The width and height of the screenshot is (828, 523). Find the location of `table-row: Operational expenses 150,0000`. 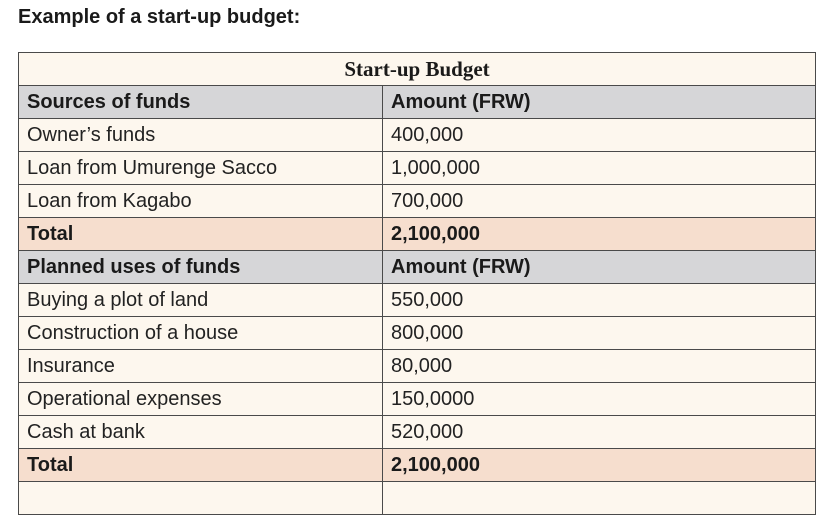

table-row: Operational expenses 150,0000 is located at coordinates (417, 399).